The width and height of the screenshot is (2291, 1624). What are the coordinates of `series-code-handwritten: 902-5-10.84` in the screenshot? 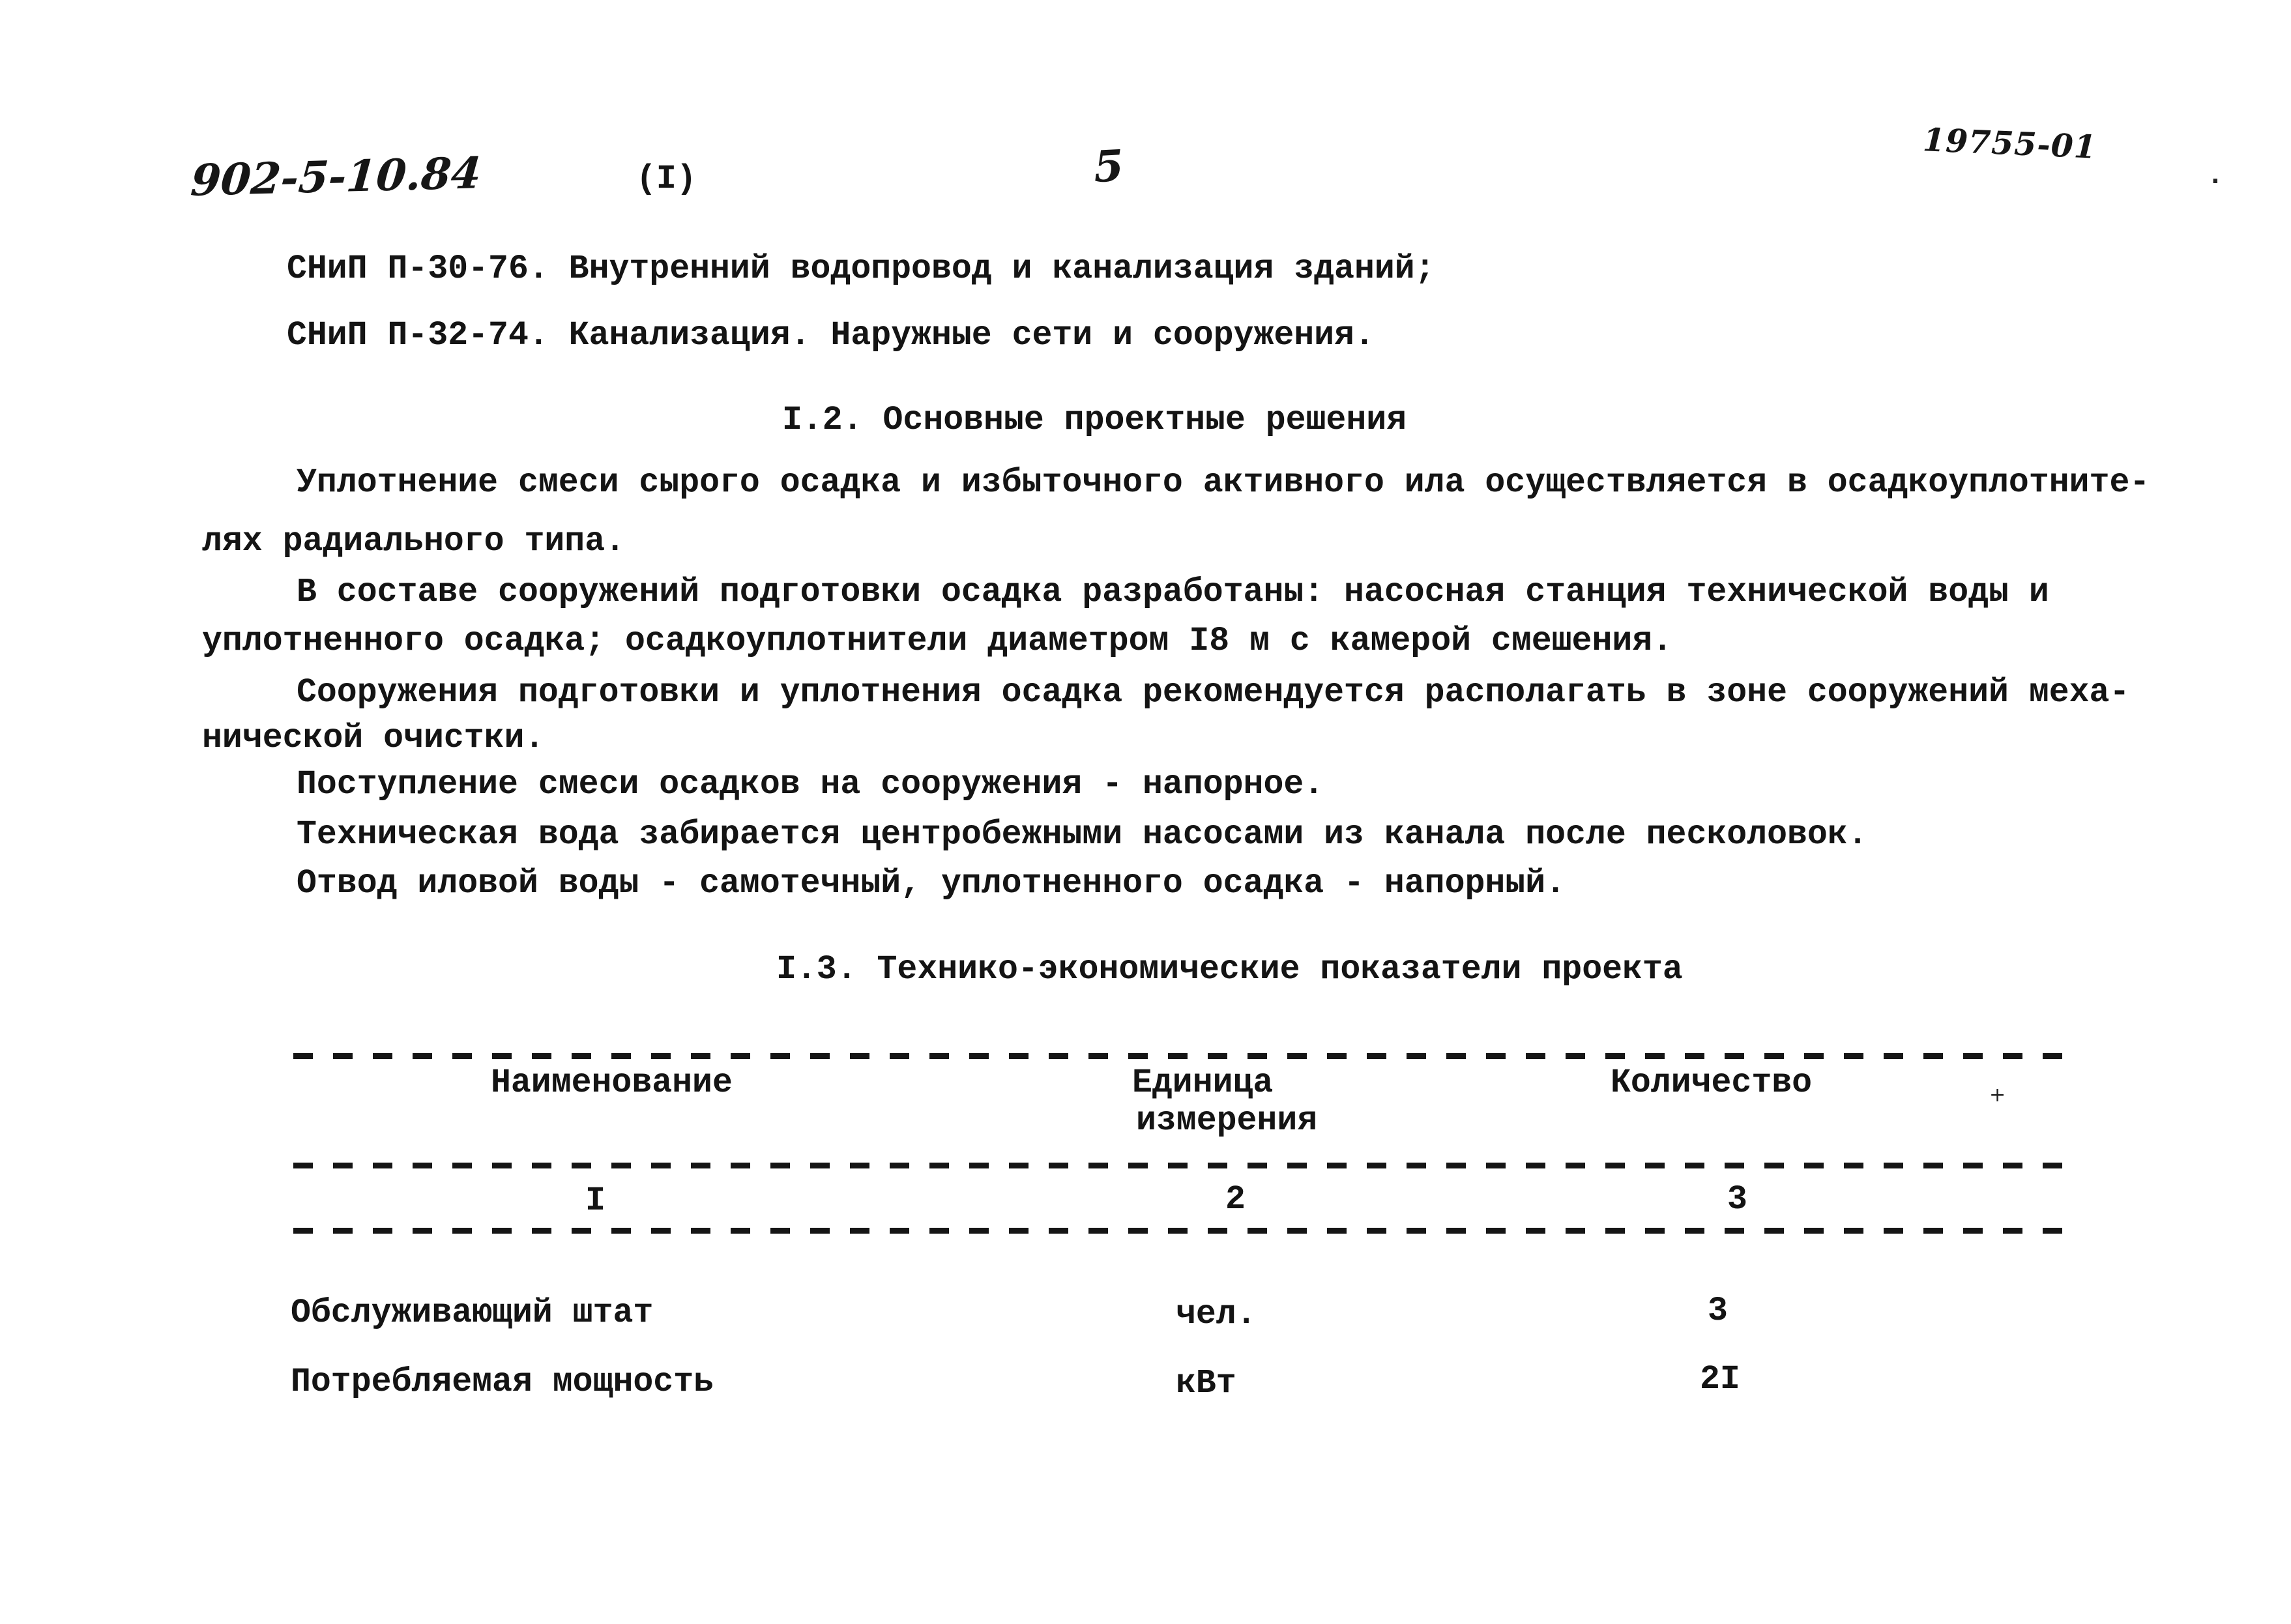 It's located at (336, 177).